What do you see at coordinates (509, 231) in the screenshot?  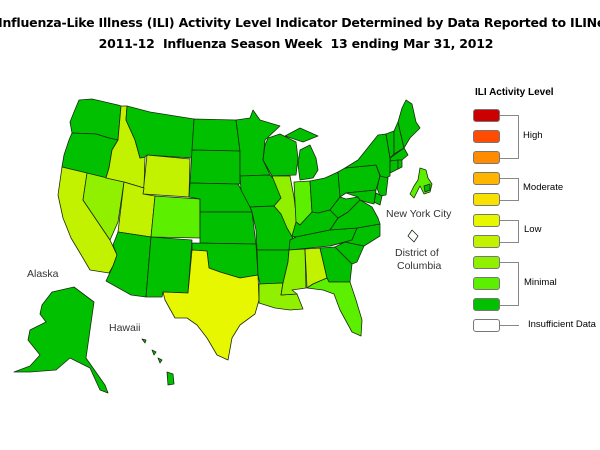 I see `legend-bracket-low` at bounding box center [509, 231].